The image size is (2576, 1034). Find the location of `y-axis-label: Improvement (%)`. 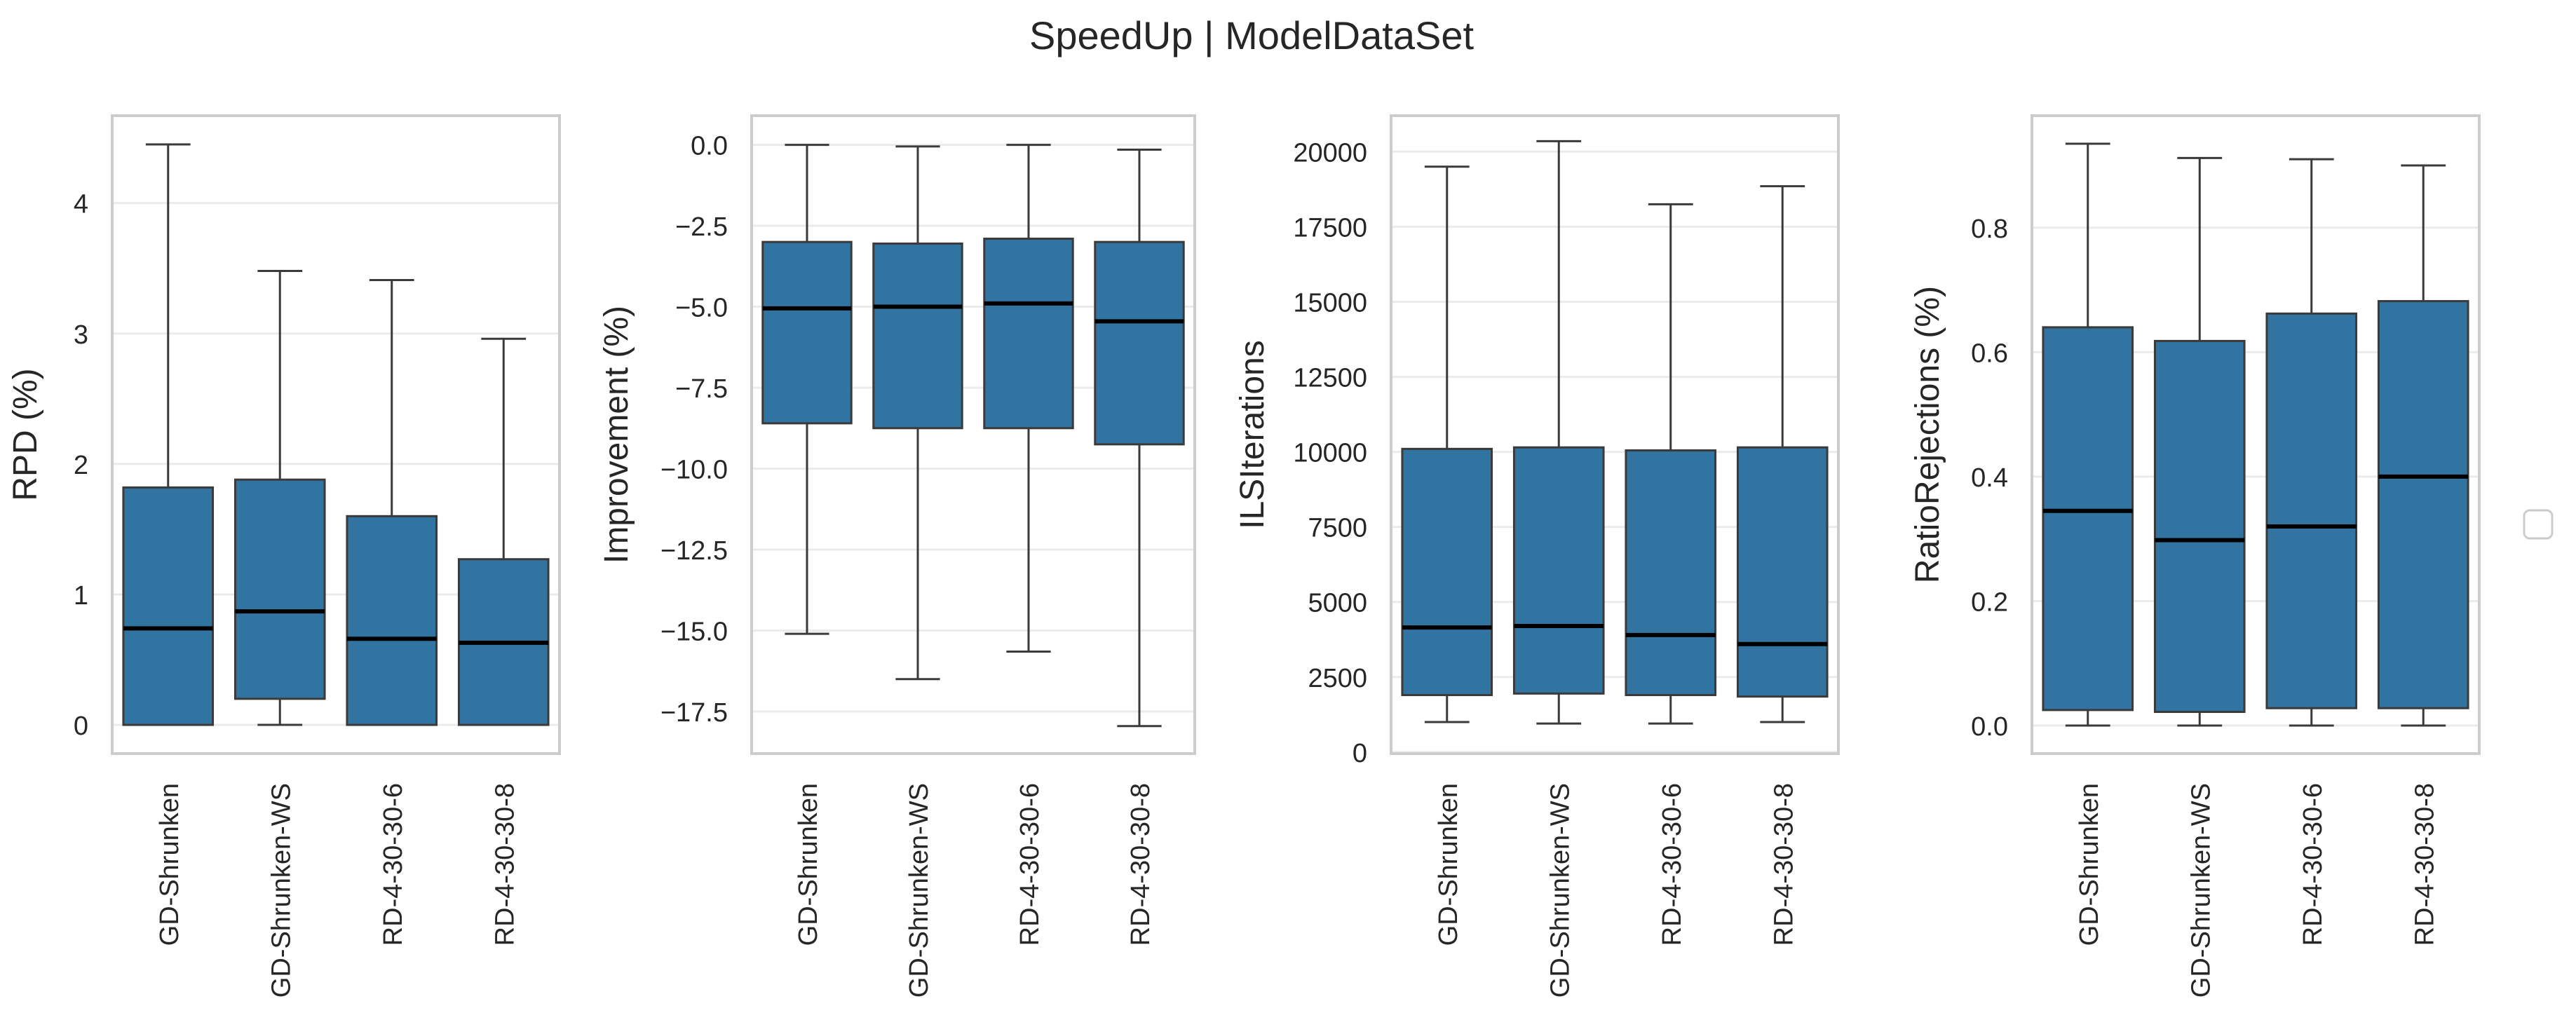

y-axis-label: Improvement (%) is located at coordinates (616, 435).